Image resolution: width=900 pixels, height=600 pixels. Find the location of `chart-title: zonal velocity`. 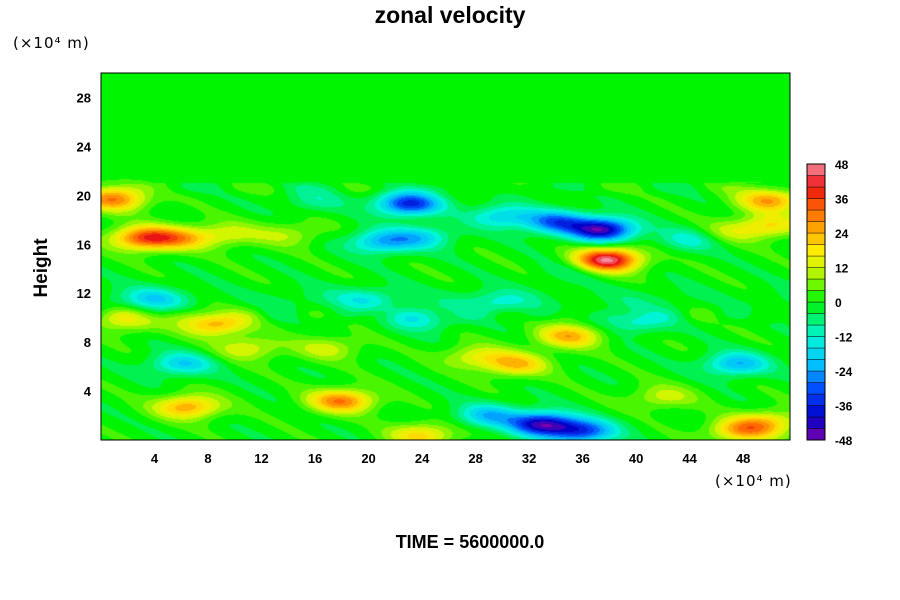

chart-title: zonal velocity is located at coordinates (450, 15).